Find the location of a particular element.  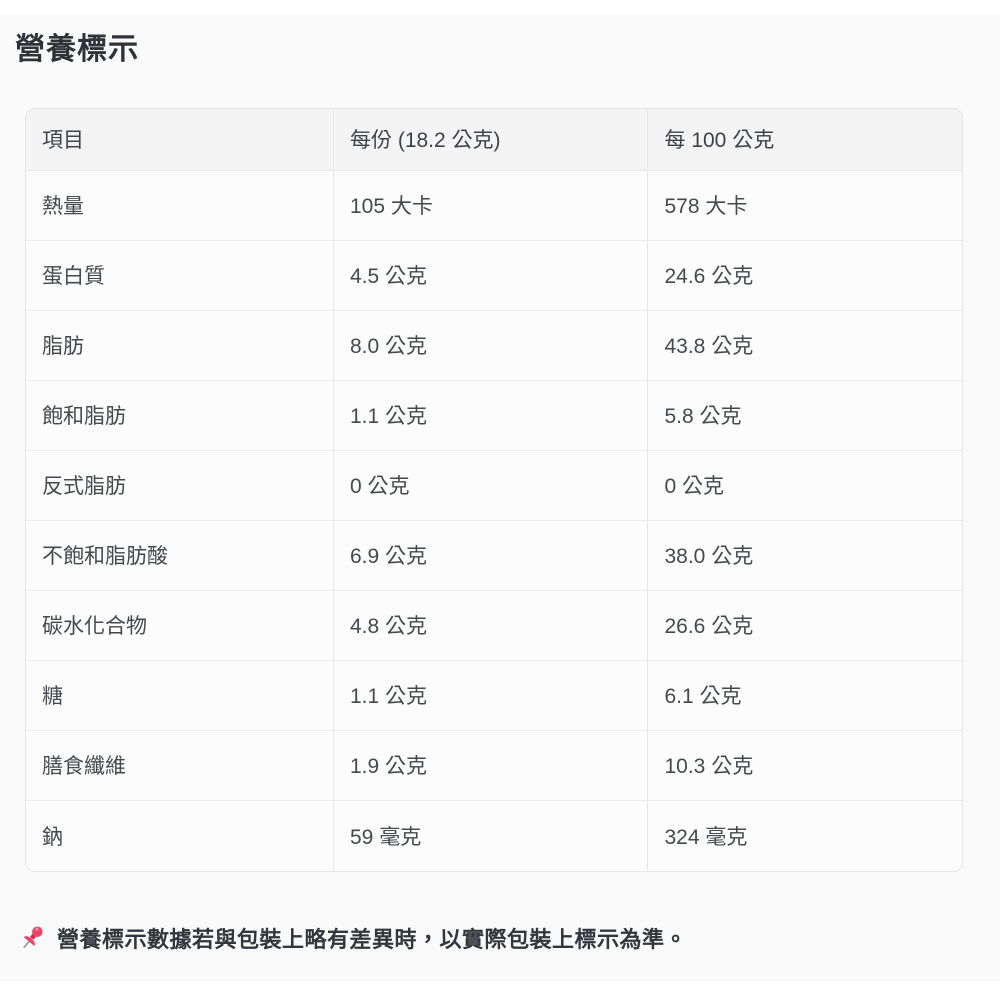

footer-note-text: 營養標示數據若與包裝上略有差異時，以實際包裝上標示為準。 is located at coordinates (372, 939).